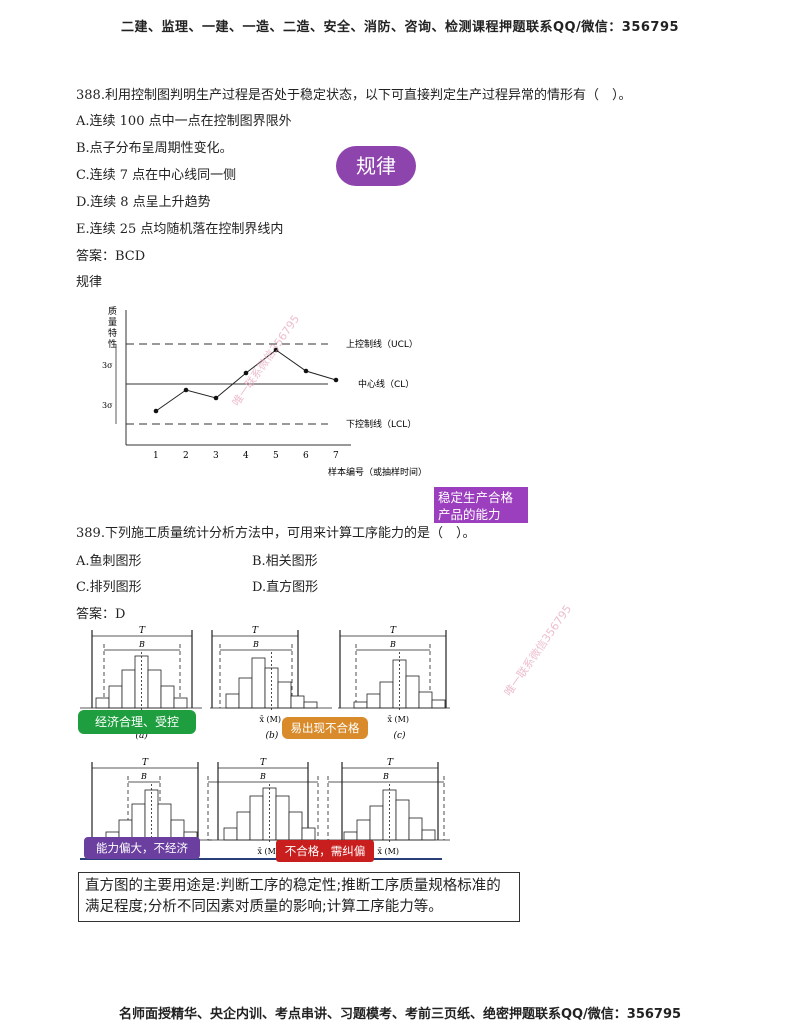 The height and width of the screenshot is (1035, 800). What do you see at coordinates (101, 614) in the screenshot?
I see `q389-answer: 答案：D` at bounding box center [101, 614].